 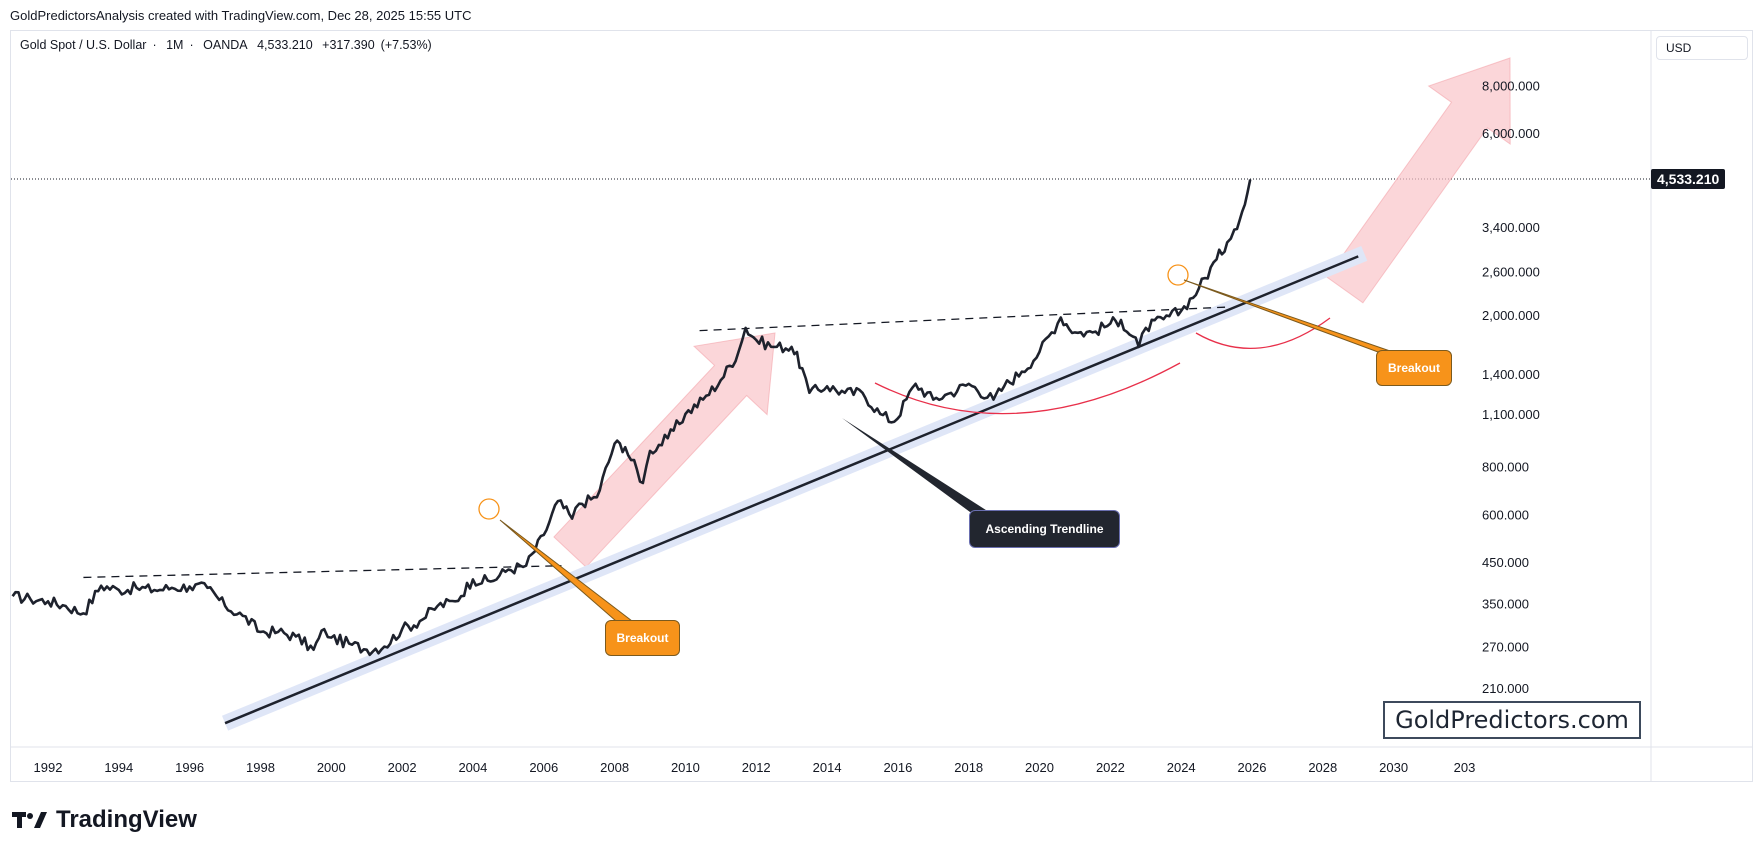 What do you see at coordinates (1512, 720) in the screenshot?
I see `goldpredictors-watermark: GoldPredictors.com` at bounding box center [1512, 720].